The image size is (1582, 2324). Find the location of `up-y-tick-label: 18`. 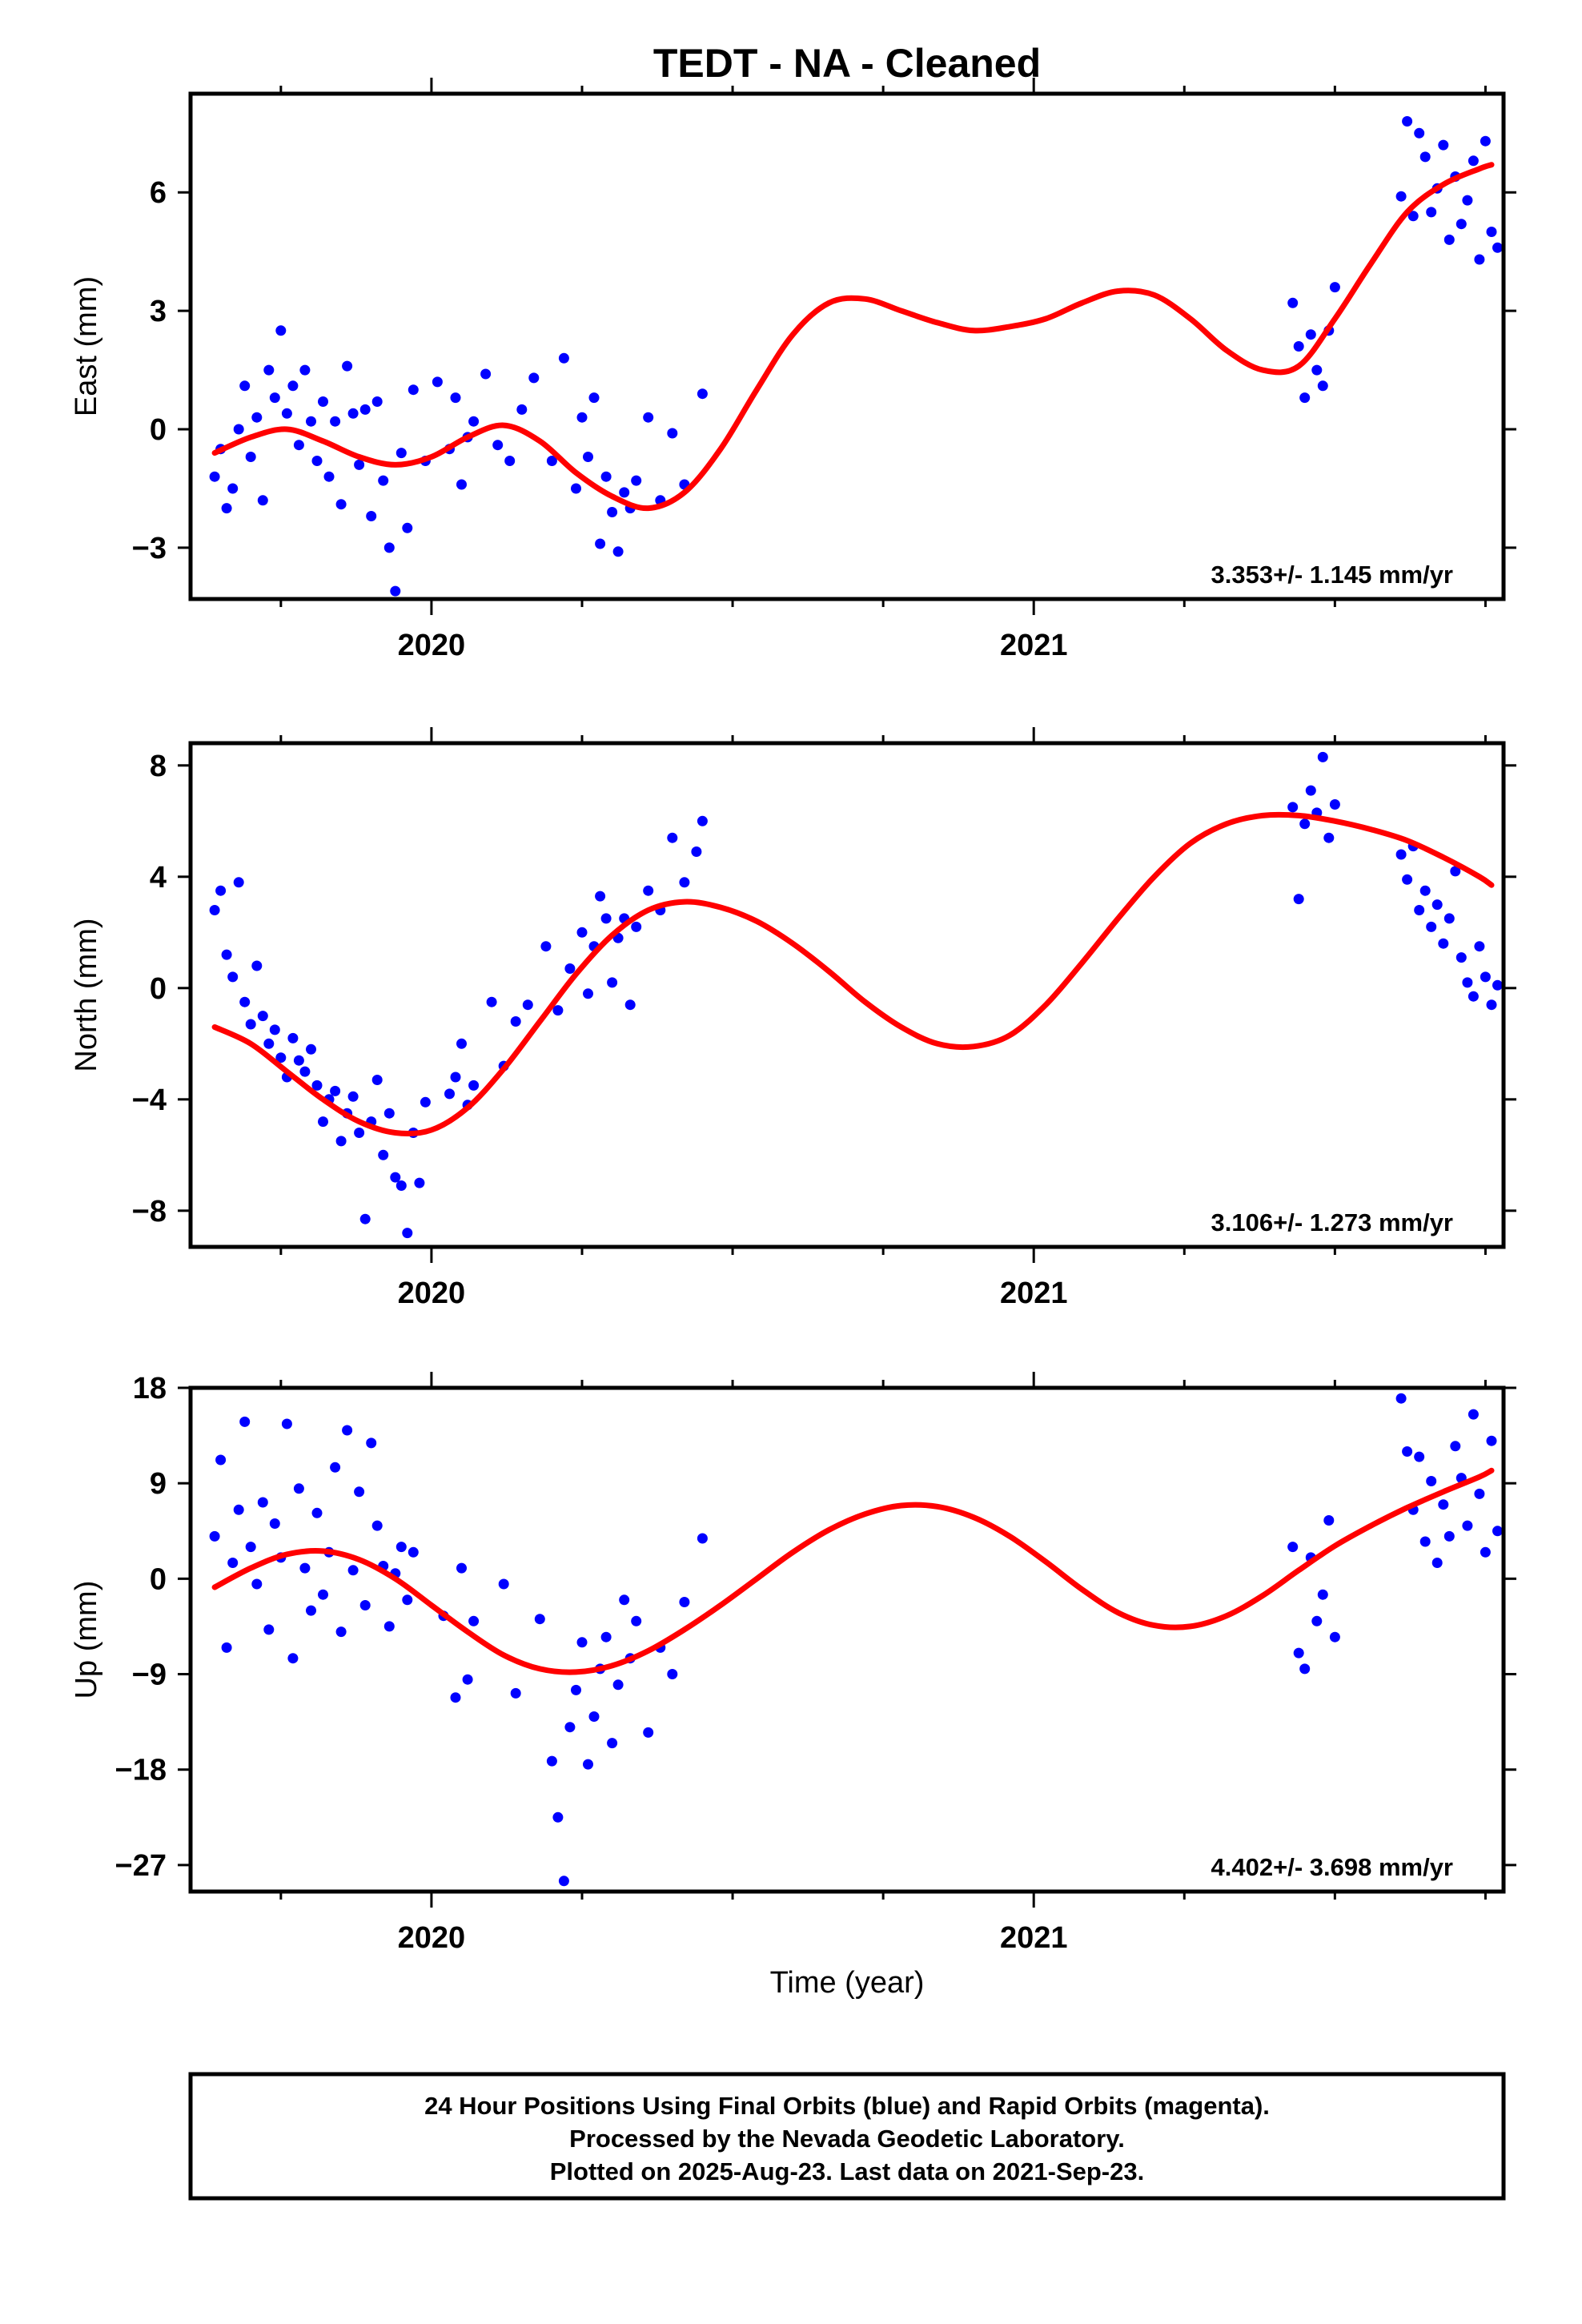

up-y-tick-label: 18 is located at coordinates (150, 1389).